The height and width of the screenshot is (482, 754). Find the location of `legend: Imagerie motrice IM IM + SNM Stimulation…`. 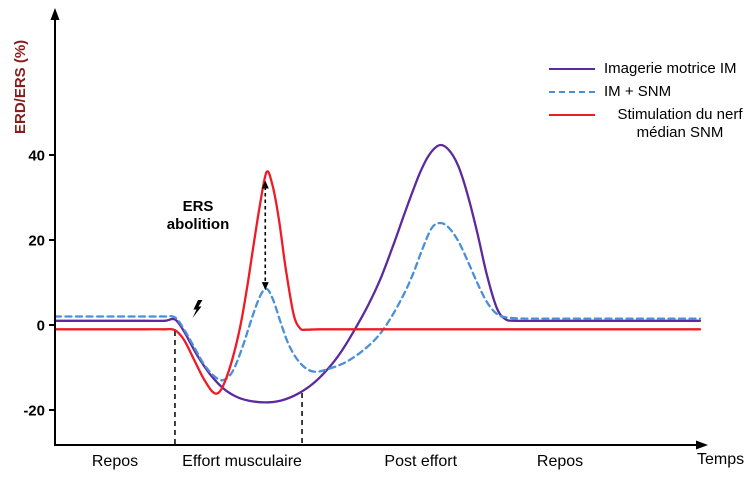

legend: Imagerie motrice IM IM + SNM Stimulation… is located at coordinates (651, 101).